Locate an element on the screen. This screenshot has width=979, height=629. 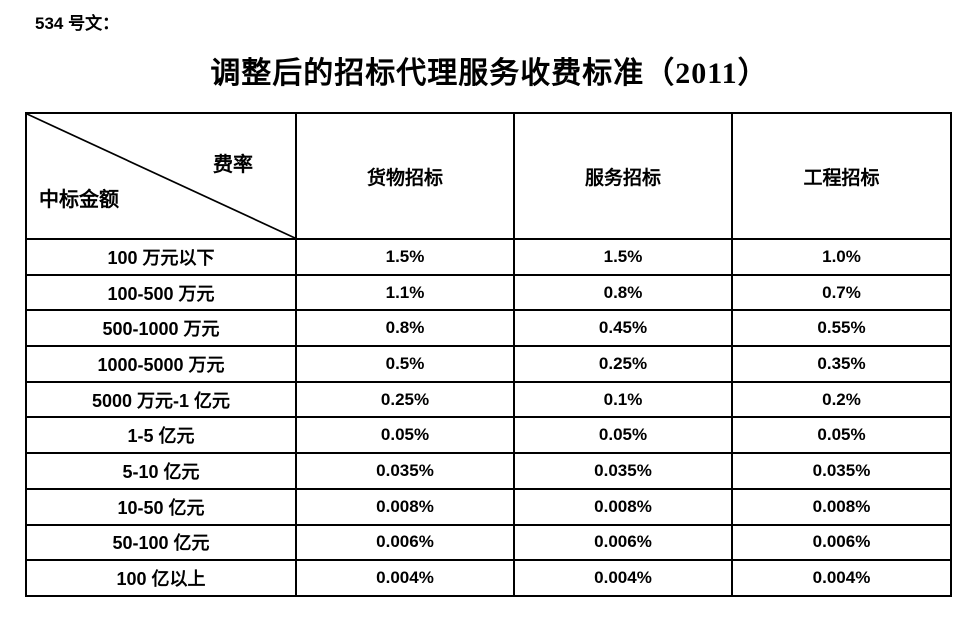
corner-label-fee-rate: 费率 is located at coordinates (233, 165).